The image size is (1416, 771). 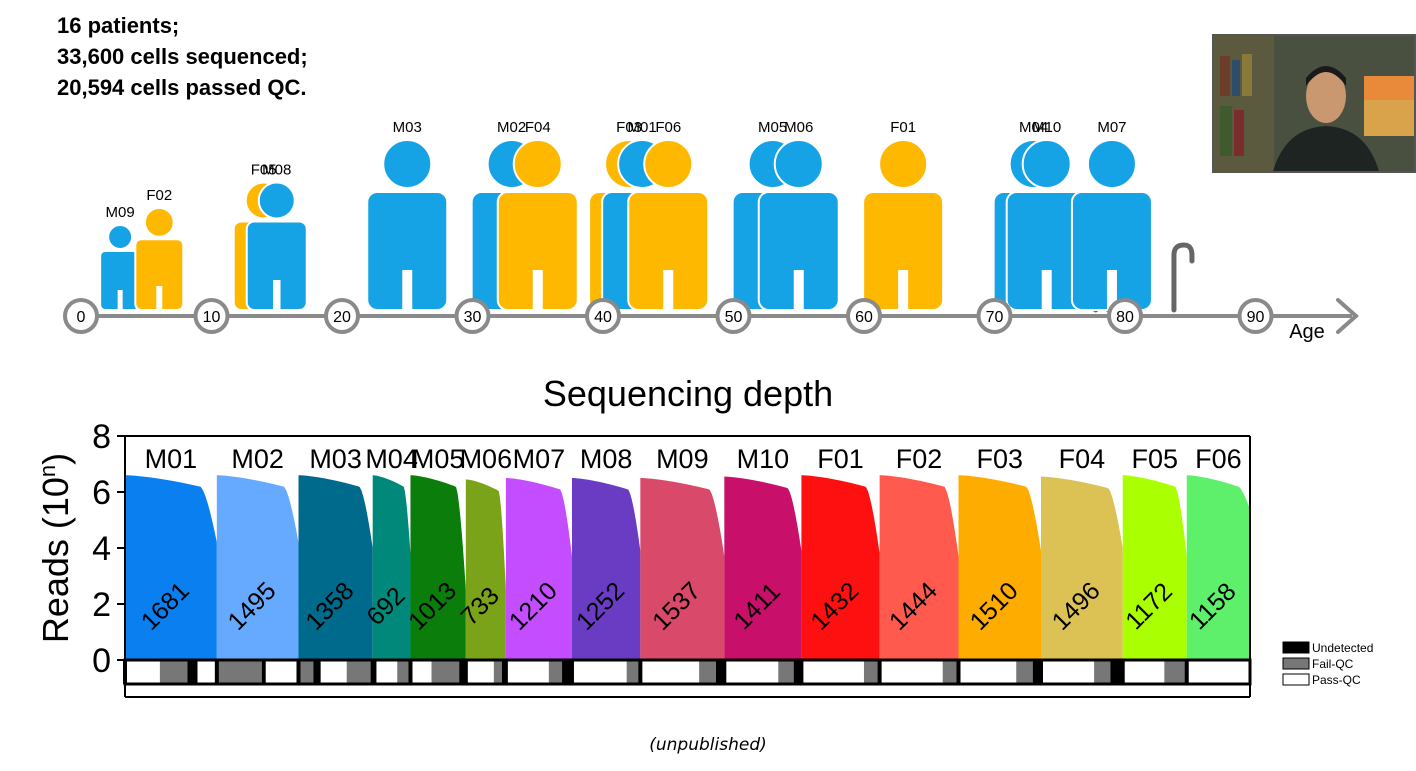 What do you see at coordinates (903, 127) in the screenshot?
I see `patient-label: F01` at bounding box center [903, 127].